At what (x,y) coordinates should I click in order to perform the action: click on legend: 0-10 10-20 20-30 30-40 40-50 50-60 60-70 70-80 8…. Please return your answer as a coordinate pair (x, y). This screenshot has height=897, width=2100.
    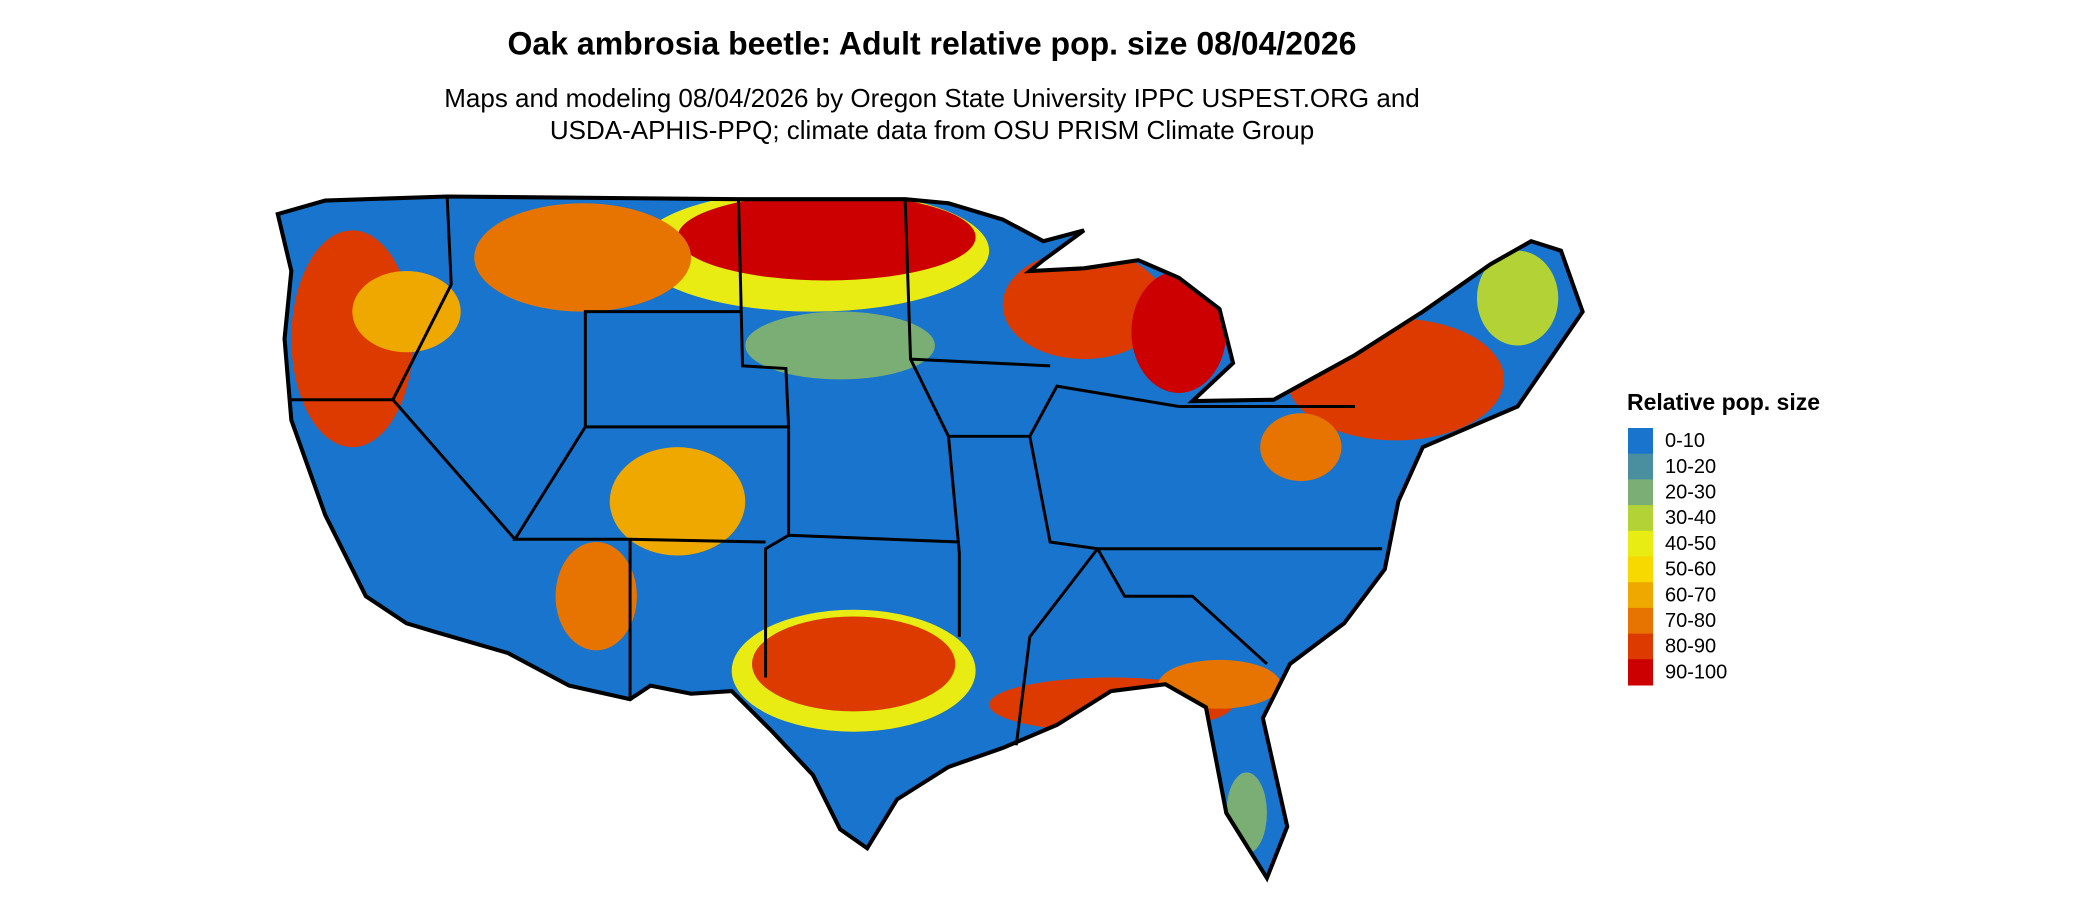
    Looking at the image, I should click on (1677, 557).